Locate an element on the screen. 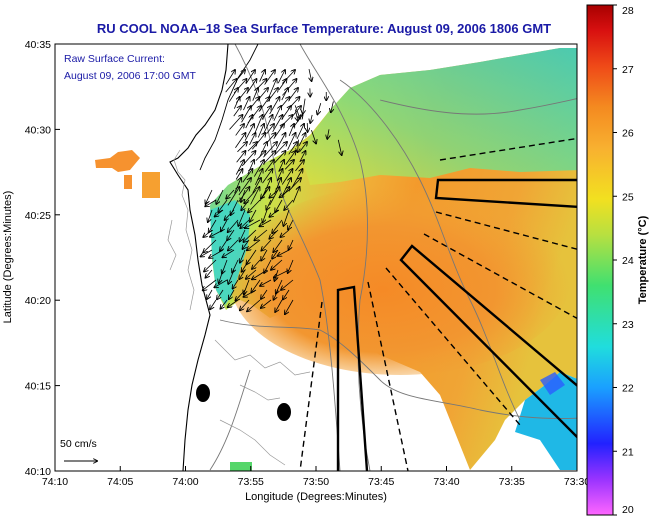 The height and width of the screenshot is (518, 651). sst-southeast-blue is located at coordinates (552, 383).